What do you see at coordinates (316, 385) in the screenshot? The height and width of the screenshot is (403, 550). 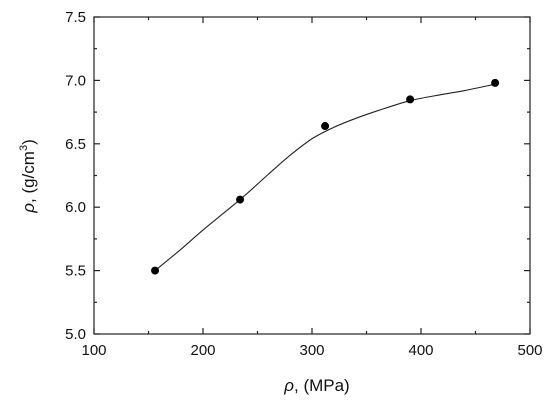 I see `x-axis-title: ρ, (MPa)` at bounding box center [316, 385].